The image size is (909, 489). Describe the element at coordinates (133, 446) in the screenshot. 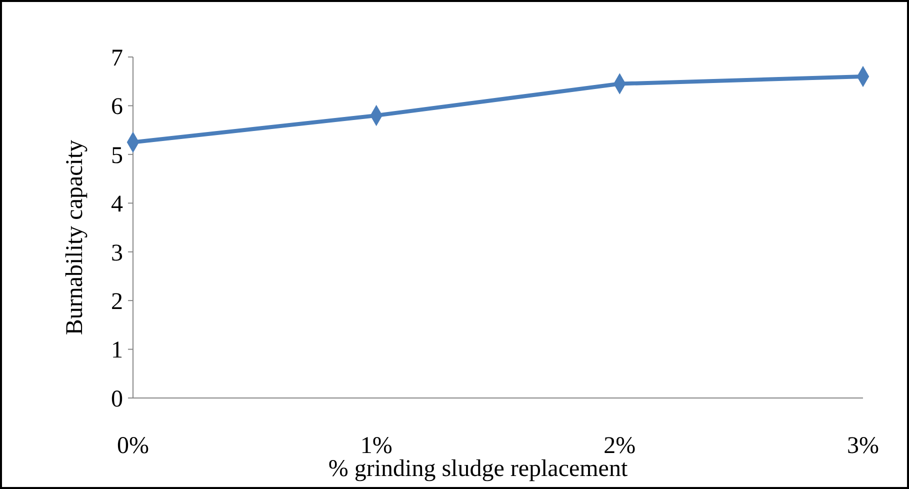

I see `x-tick-label: 0%` at that location.